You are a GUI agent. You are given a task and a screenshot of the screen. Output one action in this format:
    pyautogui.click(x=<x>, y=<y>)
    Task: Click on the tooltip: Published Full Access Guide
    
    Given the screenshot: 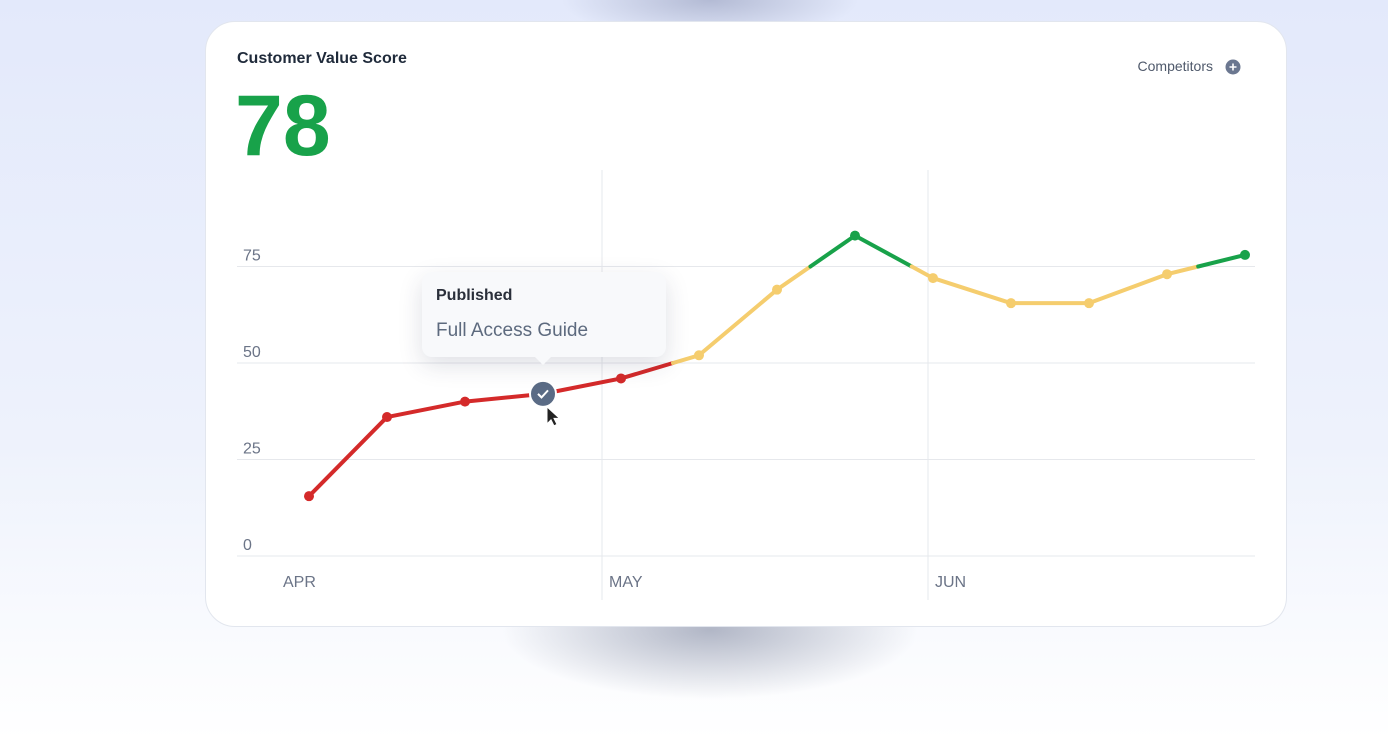 What is the action you would take?
    pyautogui.click(x=544, y=318)
    